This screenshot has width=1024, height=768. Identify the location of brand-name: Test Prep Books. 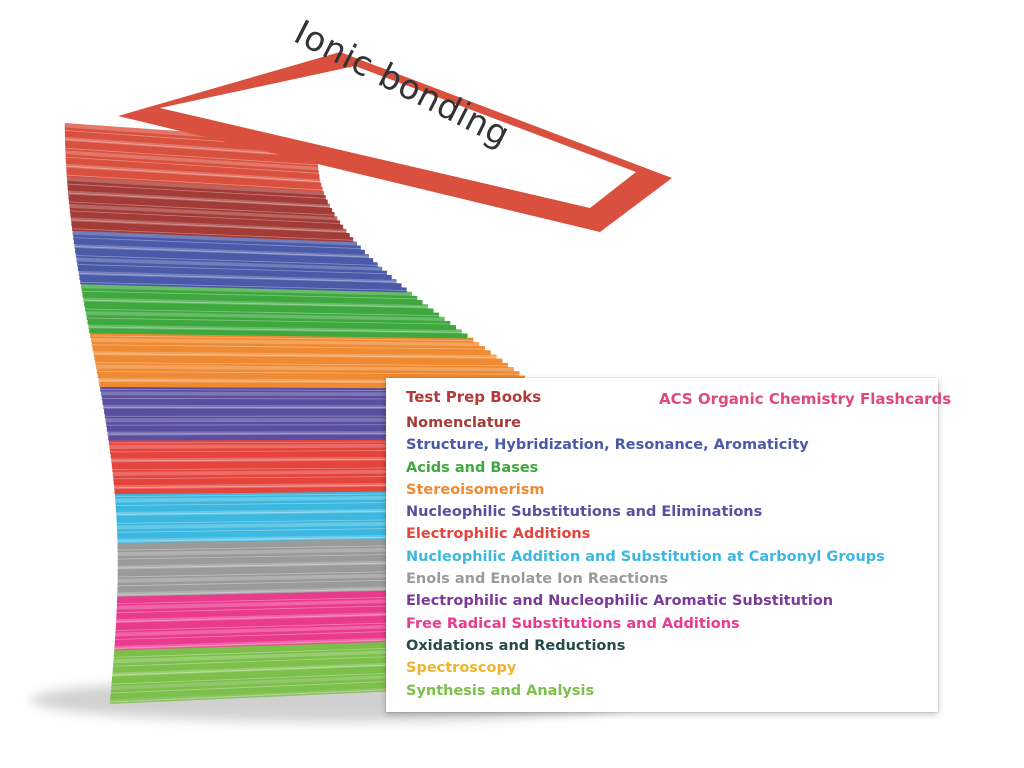
(474, 397).